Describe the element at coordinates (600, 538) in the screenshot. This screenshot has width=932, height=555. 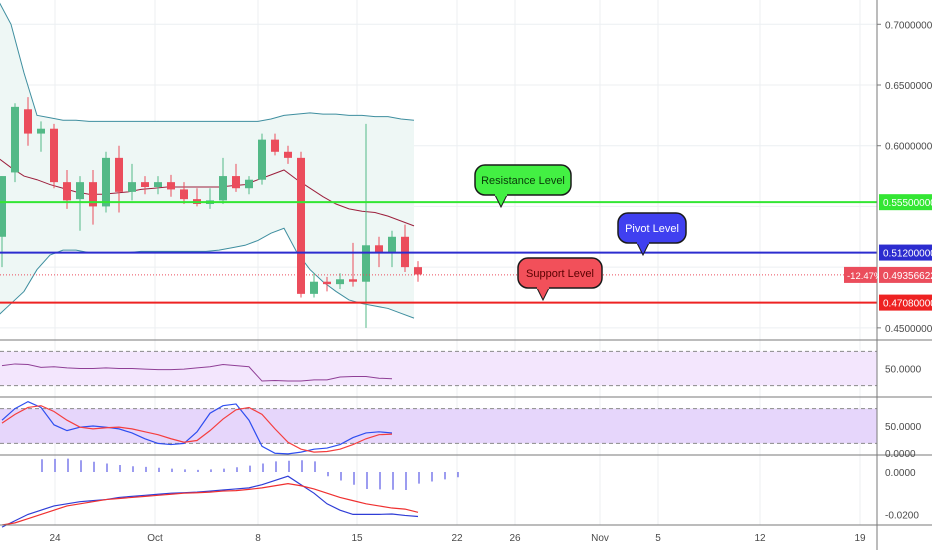
I see `x-tick-label: Nov` at that location.